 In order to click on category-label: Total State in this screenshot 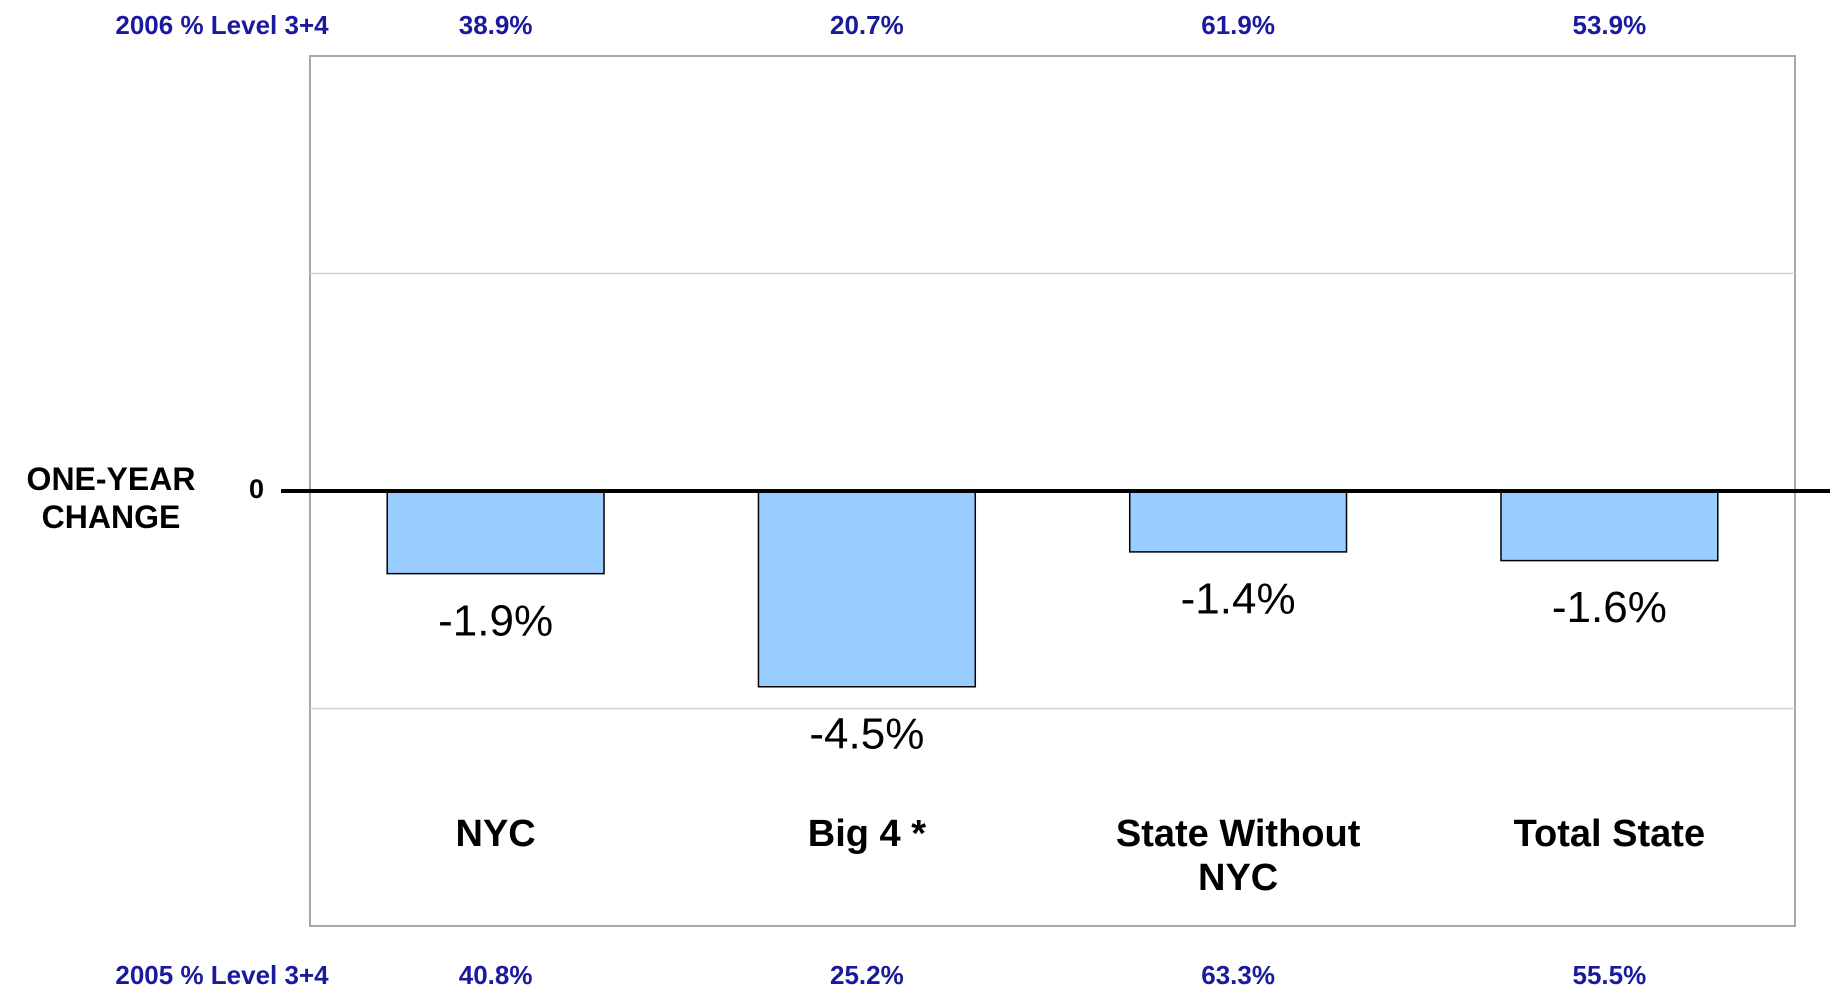, I will do `click(1609, 834)`.